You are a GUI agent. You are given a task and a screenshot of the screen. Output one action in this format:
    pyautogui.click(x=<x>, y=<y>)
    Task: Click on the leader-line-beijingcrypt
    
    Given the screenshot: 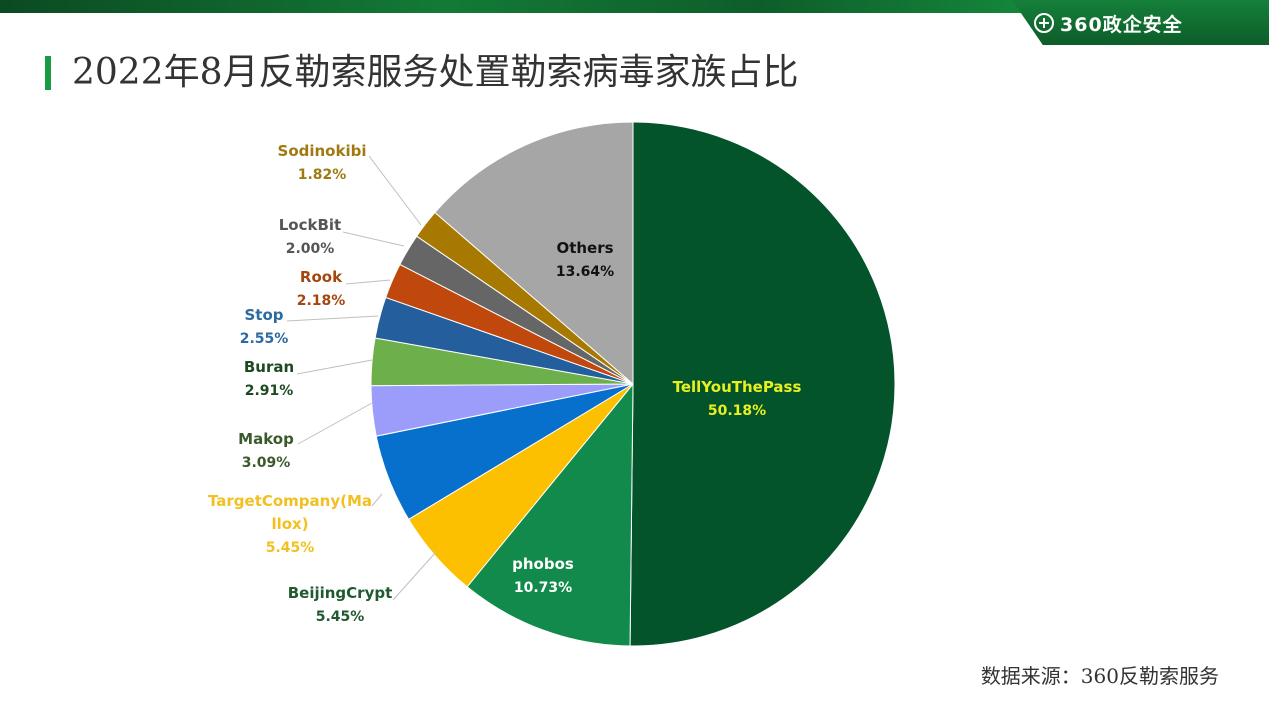 What is the action you would take?
    pyautogui.click(x=414, y=576)
    